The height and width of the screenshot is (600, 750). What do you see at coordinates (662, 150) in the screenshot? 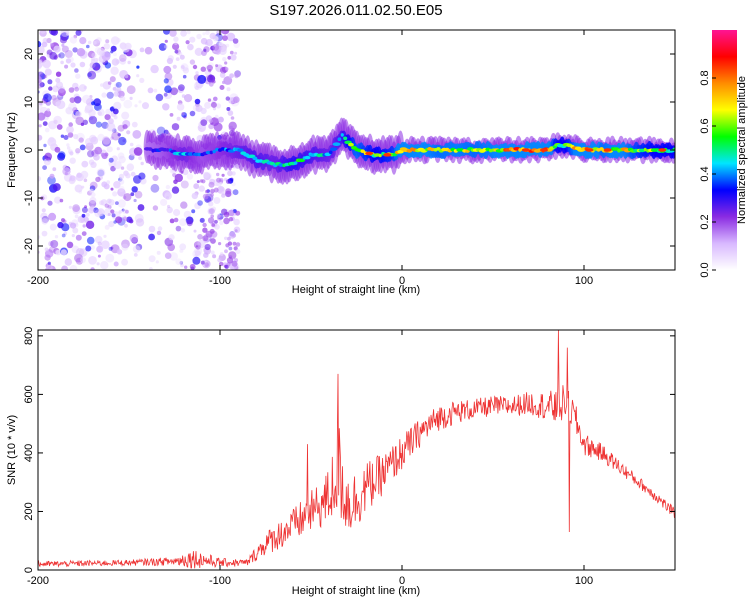
I see `heatmap-hotspot` at bounding box center [662, 150].